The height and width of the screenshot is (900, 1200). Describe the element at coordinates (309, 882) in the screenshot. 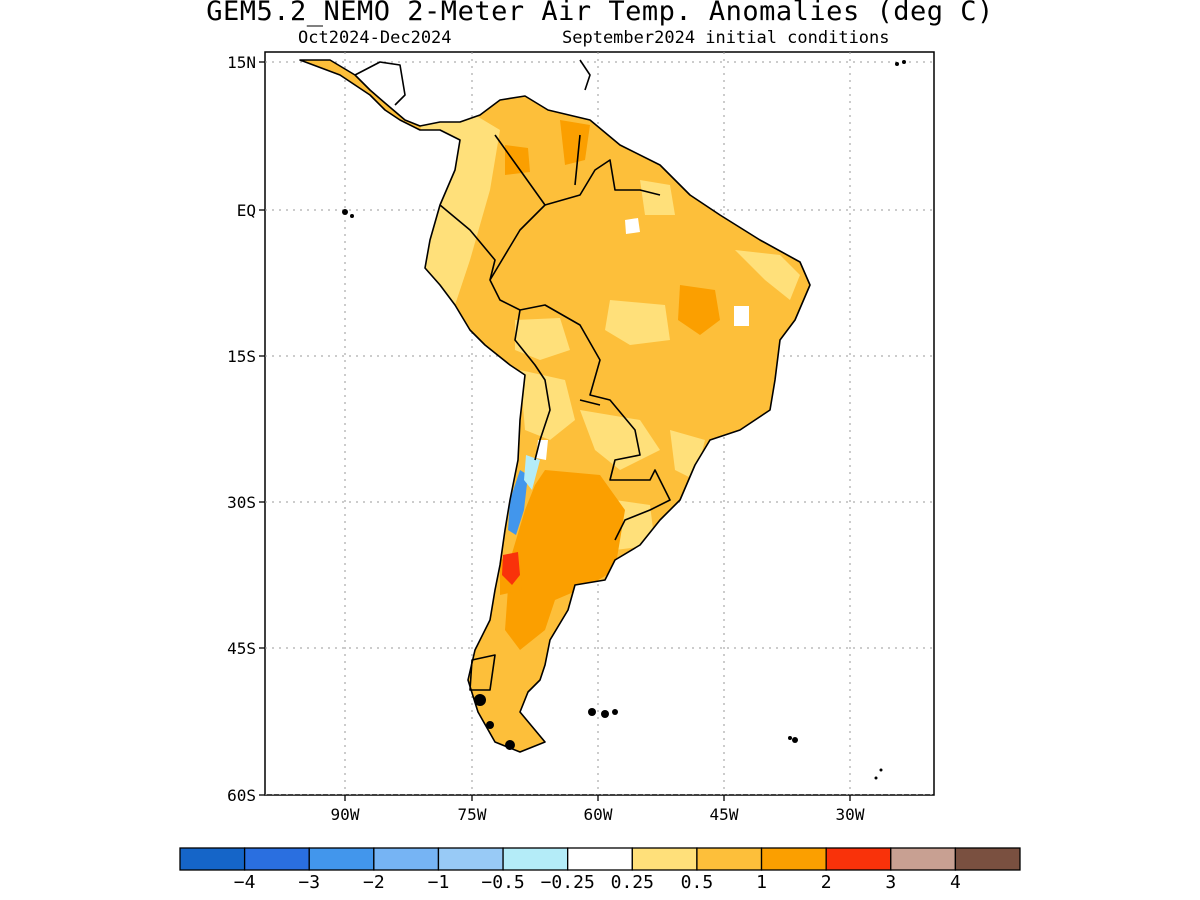

I see `colorbar-label: −3` at that location.